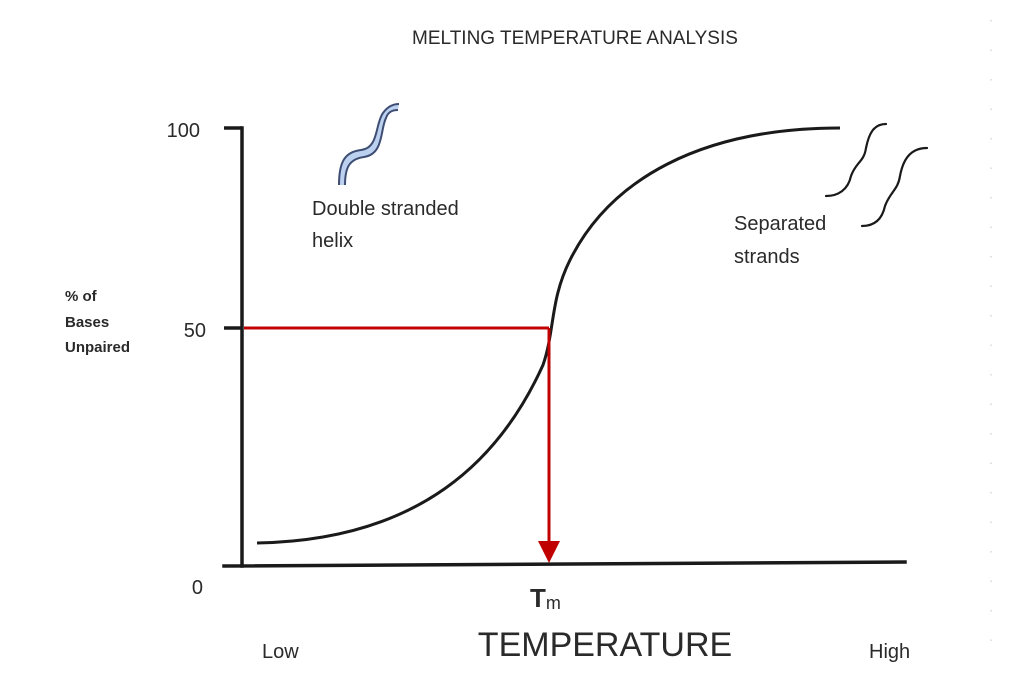 The image size is (1024, 691). What do you see at coordinates (780, 224) in the screenshot?
I see `separated-label-line-1: Separated` at bounding box center [780, 224].